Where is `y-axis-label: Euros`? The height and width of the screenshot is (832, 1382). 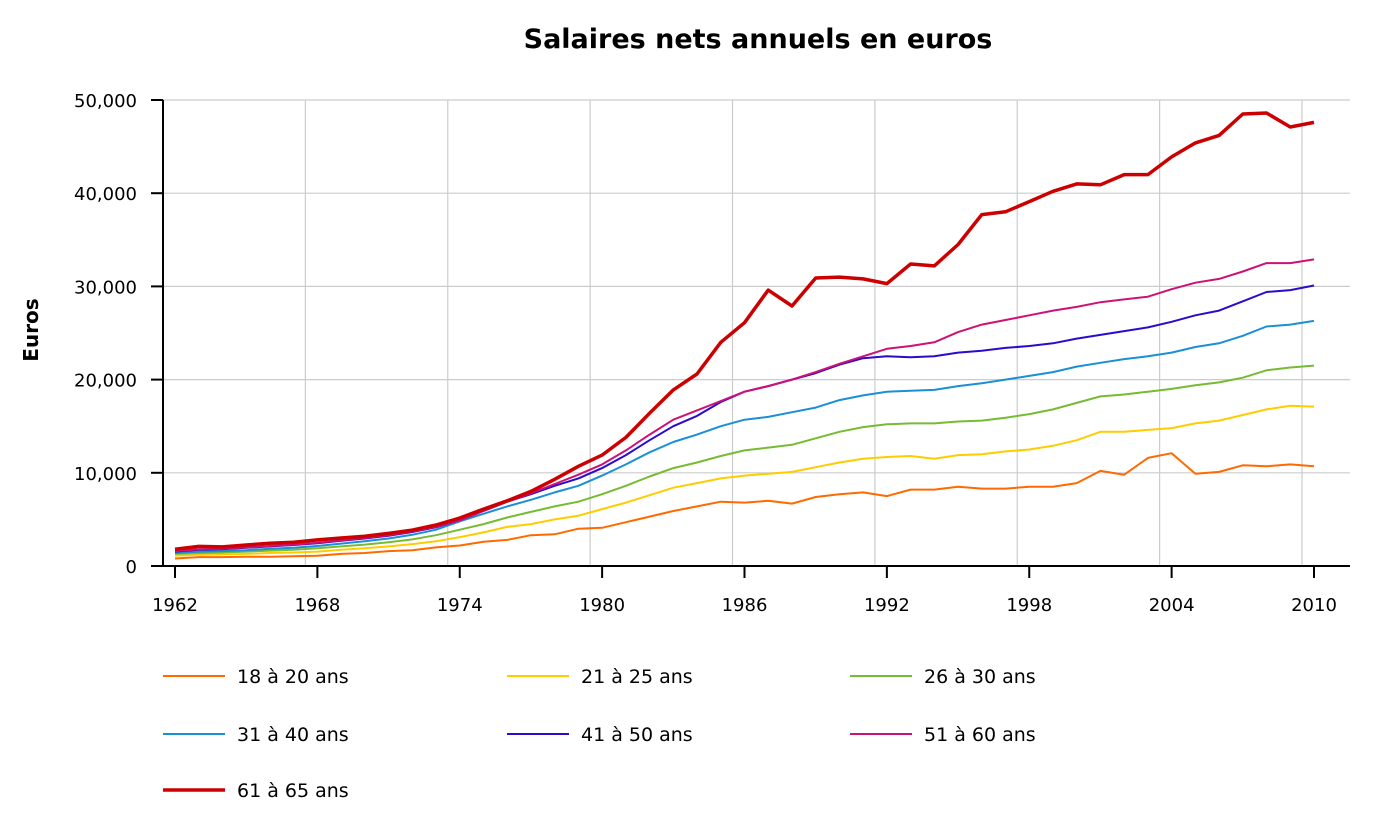
y-axis-label: Euros is located at coordinates (31, 329).